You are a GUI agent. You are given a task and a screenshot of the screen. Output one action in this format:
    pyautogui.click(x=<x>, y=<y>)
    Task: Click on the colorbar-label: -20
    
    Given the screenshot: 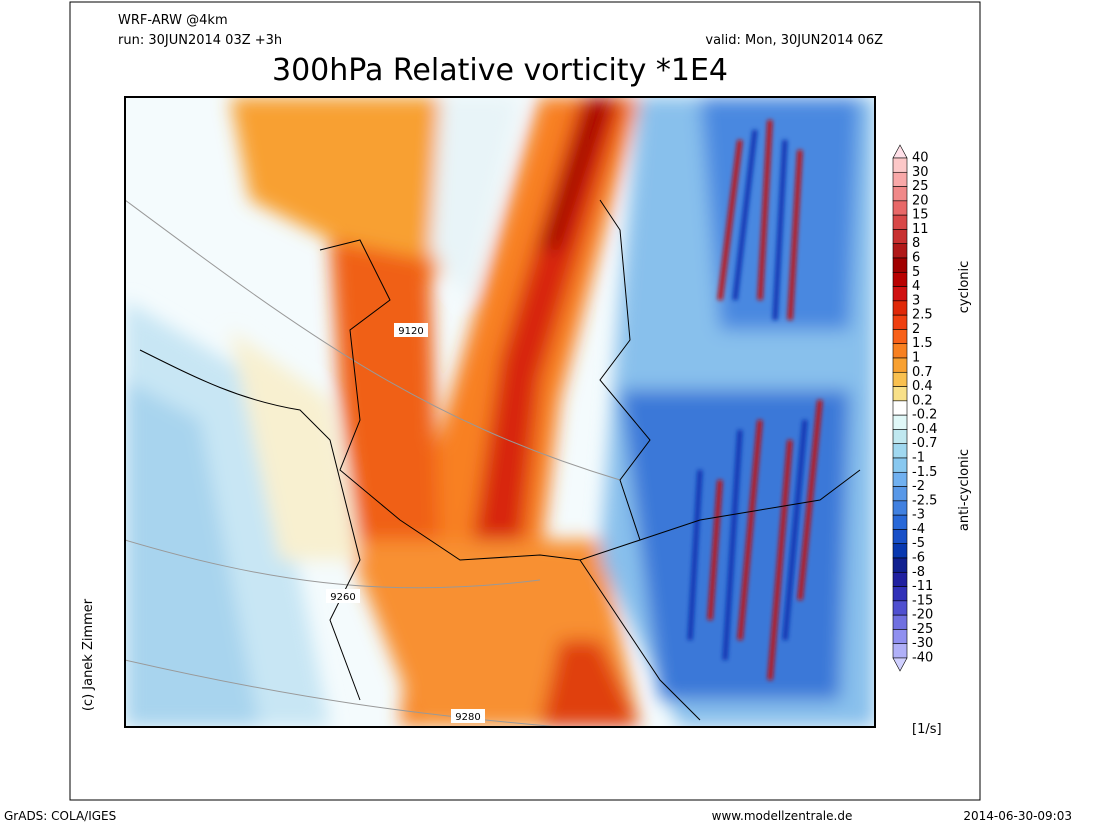 What is the action you would take?
    pyautogui.click(x=922, y=615)
    